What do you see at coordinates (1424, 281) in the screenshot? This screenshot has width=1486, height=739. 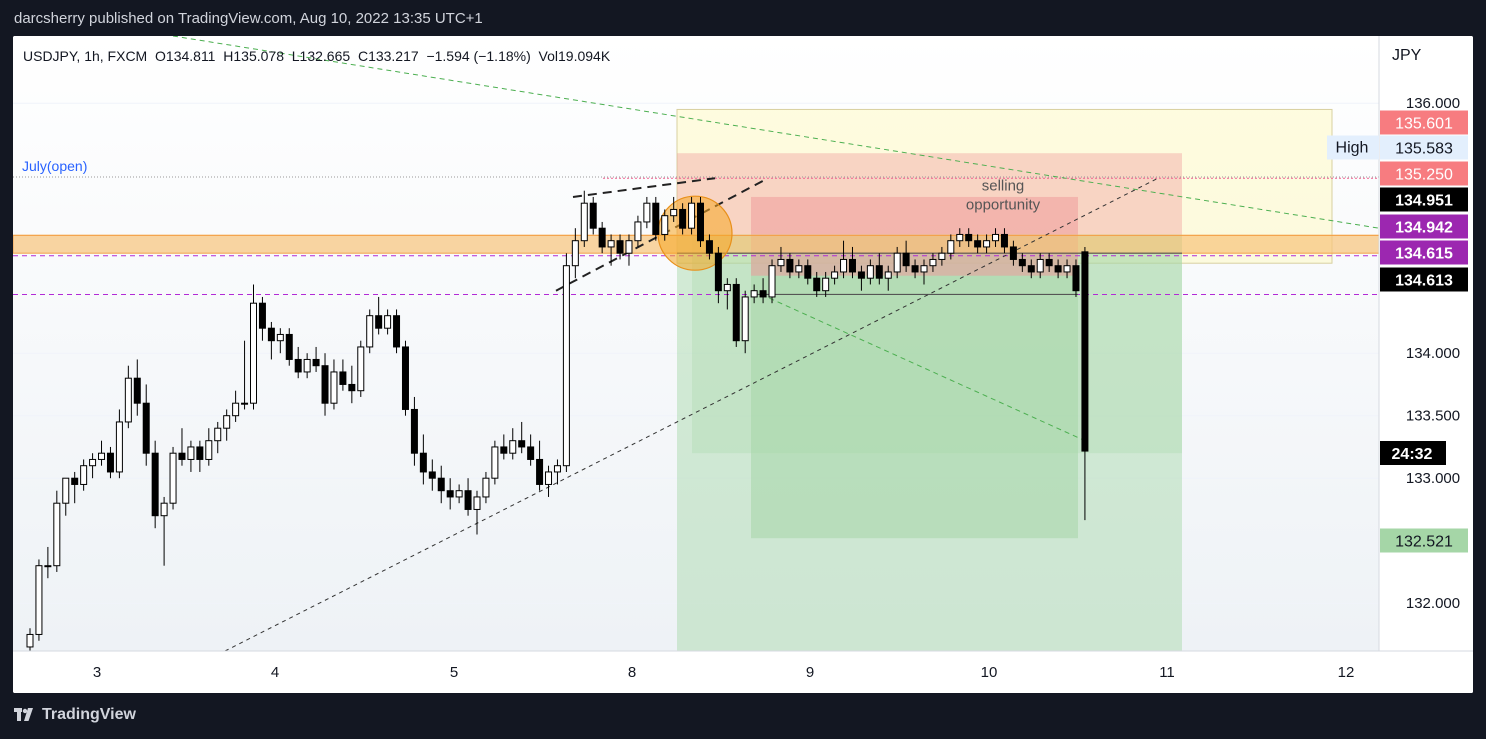 I see `price-label-text: 134.613` at bounding box center [1424, 281].